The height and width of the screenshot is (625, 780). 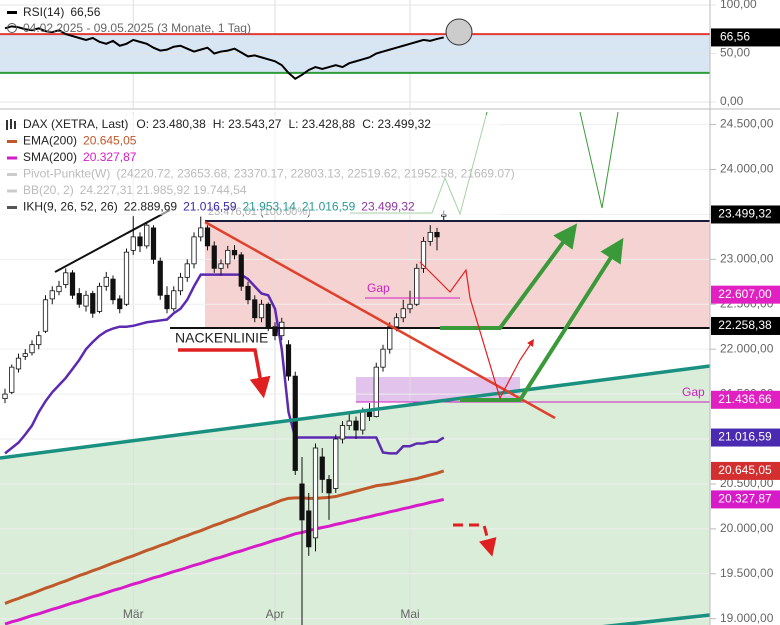 What do you see at coordinates (210, 207) in the screenshot?
I see `legend-value: 21.016,59` at bounding box center [210, 207].